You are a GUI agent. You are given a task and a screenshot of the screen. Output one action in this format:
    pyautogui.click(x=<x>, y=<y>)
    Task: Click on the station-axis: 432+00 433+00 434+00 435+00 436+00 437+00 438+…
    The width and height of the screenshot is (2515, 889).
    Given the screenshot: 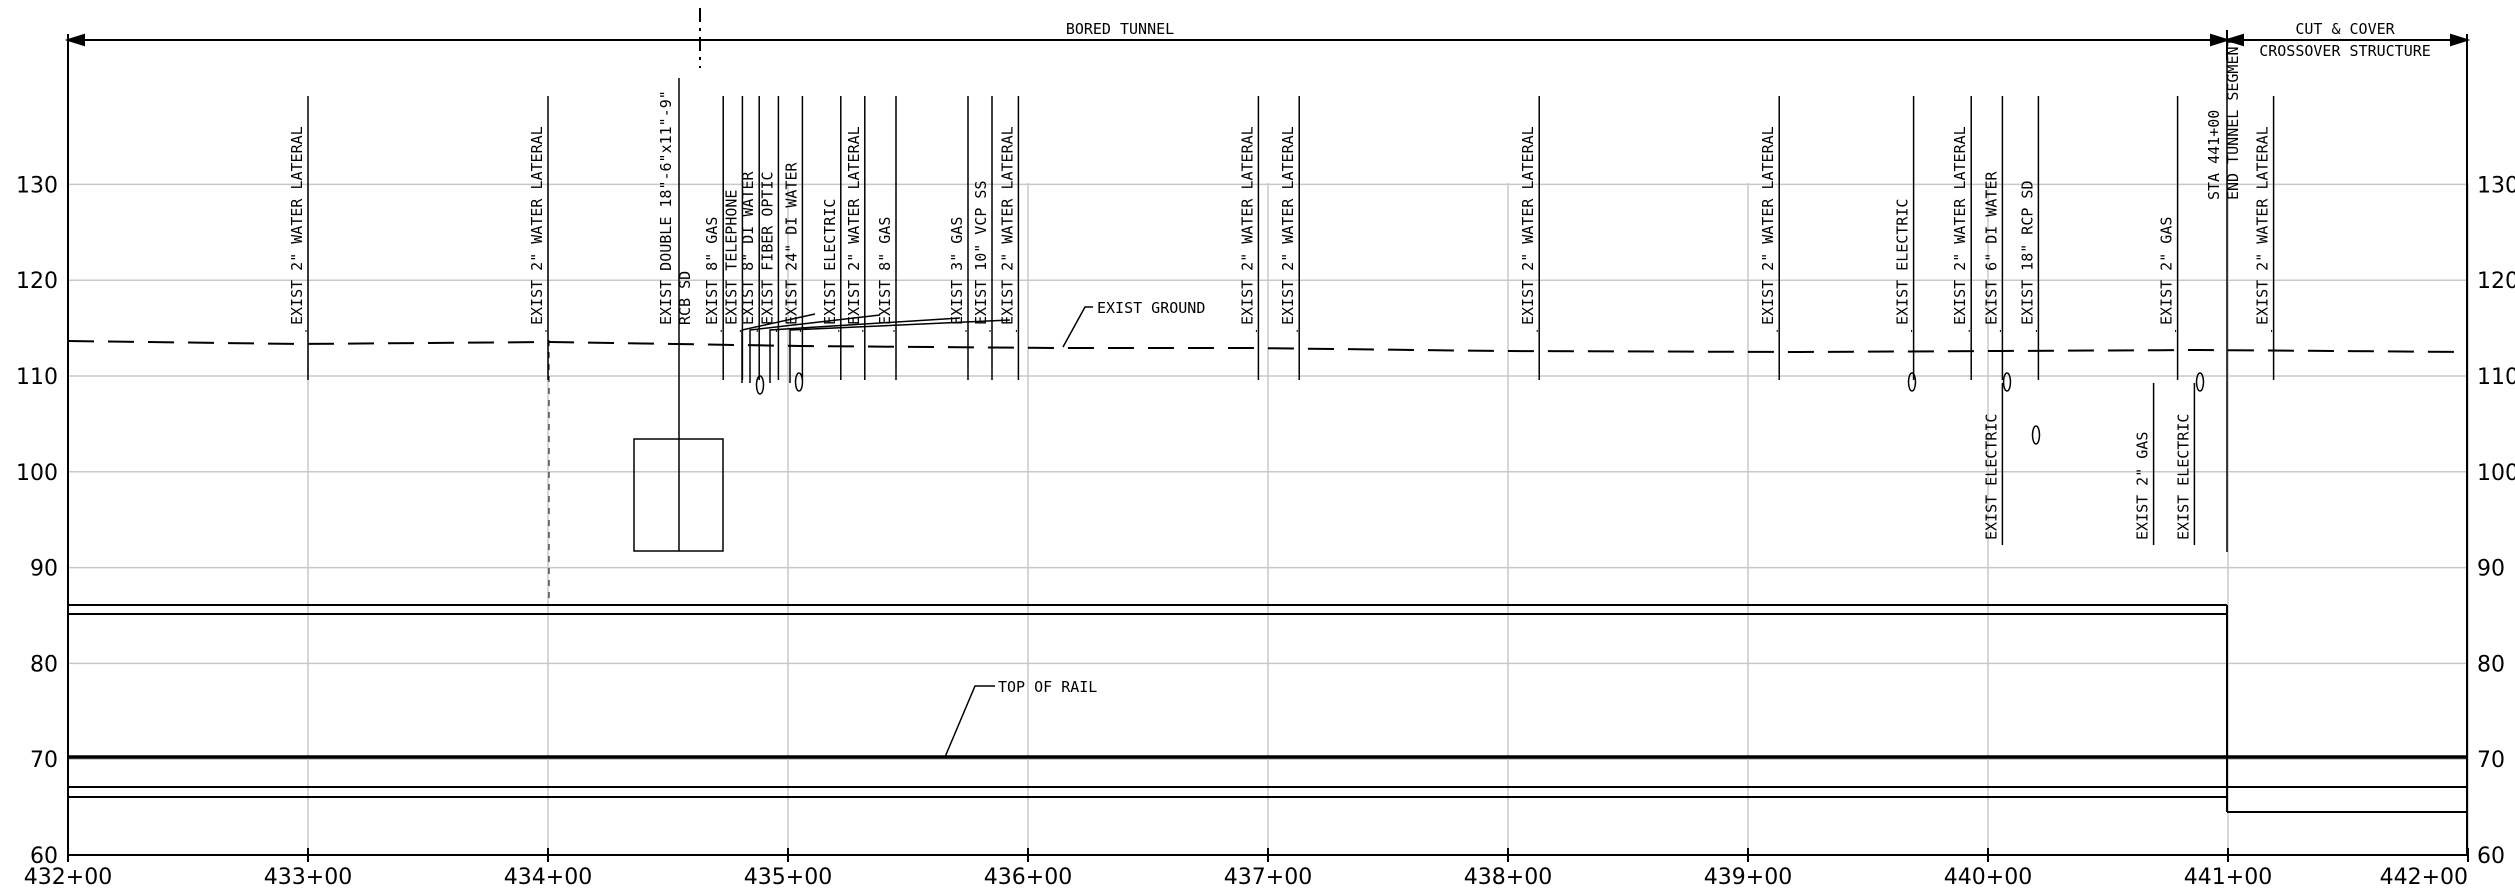 What is the action you would take?
    pyautogui.click(x=1246, y=868)
    